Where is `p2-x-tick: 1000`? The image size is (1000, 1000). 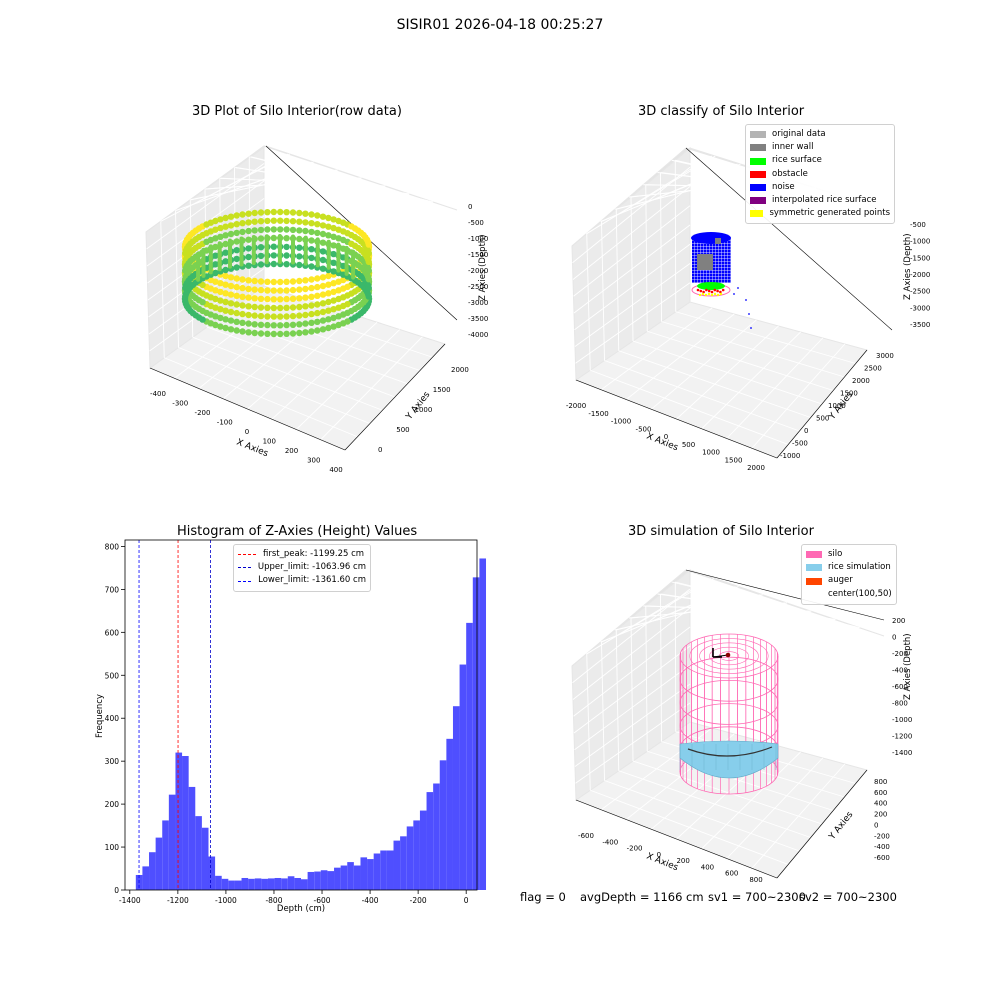 p2-x-tick: 1000 is located at coordinates (711, 453).